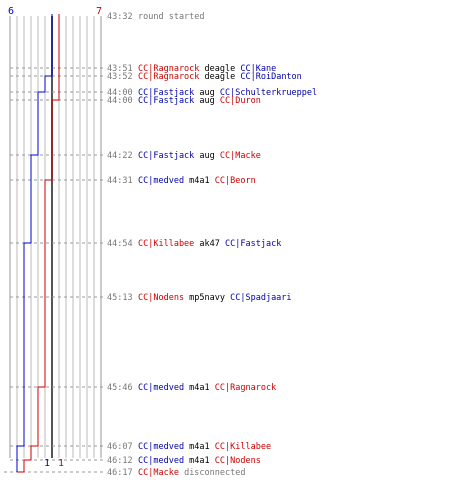  What do you see at coordinates (120, 77) in the screenshot?
I see `event-time: 43:52` at bounding box center [120, 77].